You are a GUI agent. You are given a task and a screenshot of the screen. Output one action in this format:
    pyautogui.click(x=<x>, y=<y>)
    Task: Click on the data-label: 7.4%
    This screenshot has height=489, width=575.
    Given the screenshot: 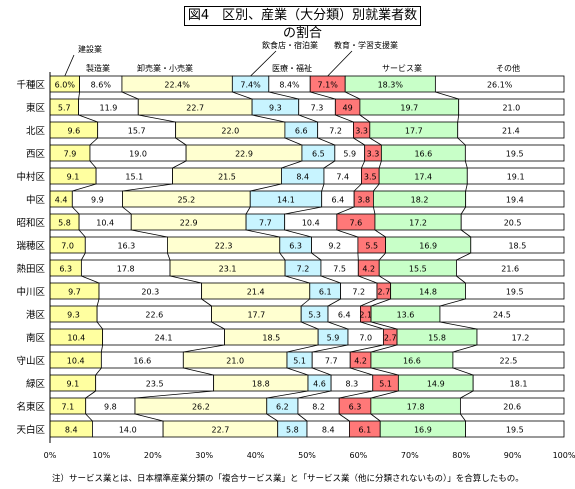 What is the action you would take?
    pyautogui.click(x=250, y=85)
    